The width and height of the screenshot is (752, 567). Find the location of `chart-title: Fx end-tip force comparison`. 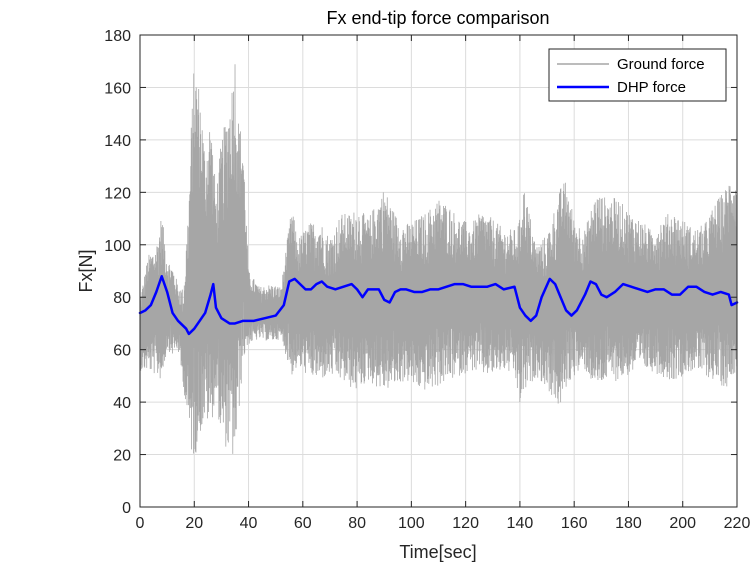

chart-title: Fx end-tip force comparison is located at coordinates (437, 18).